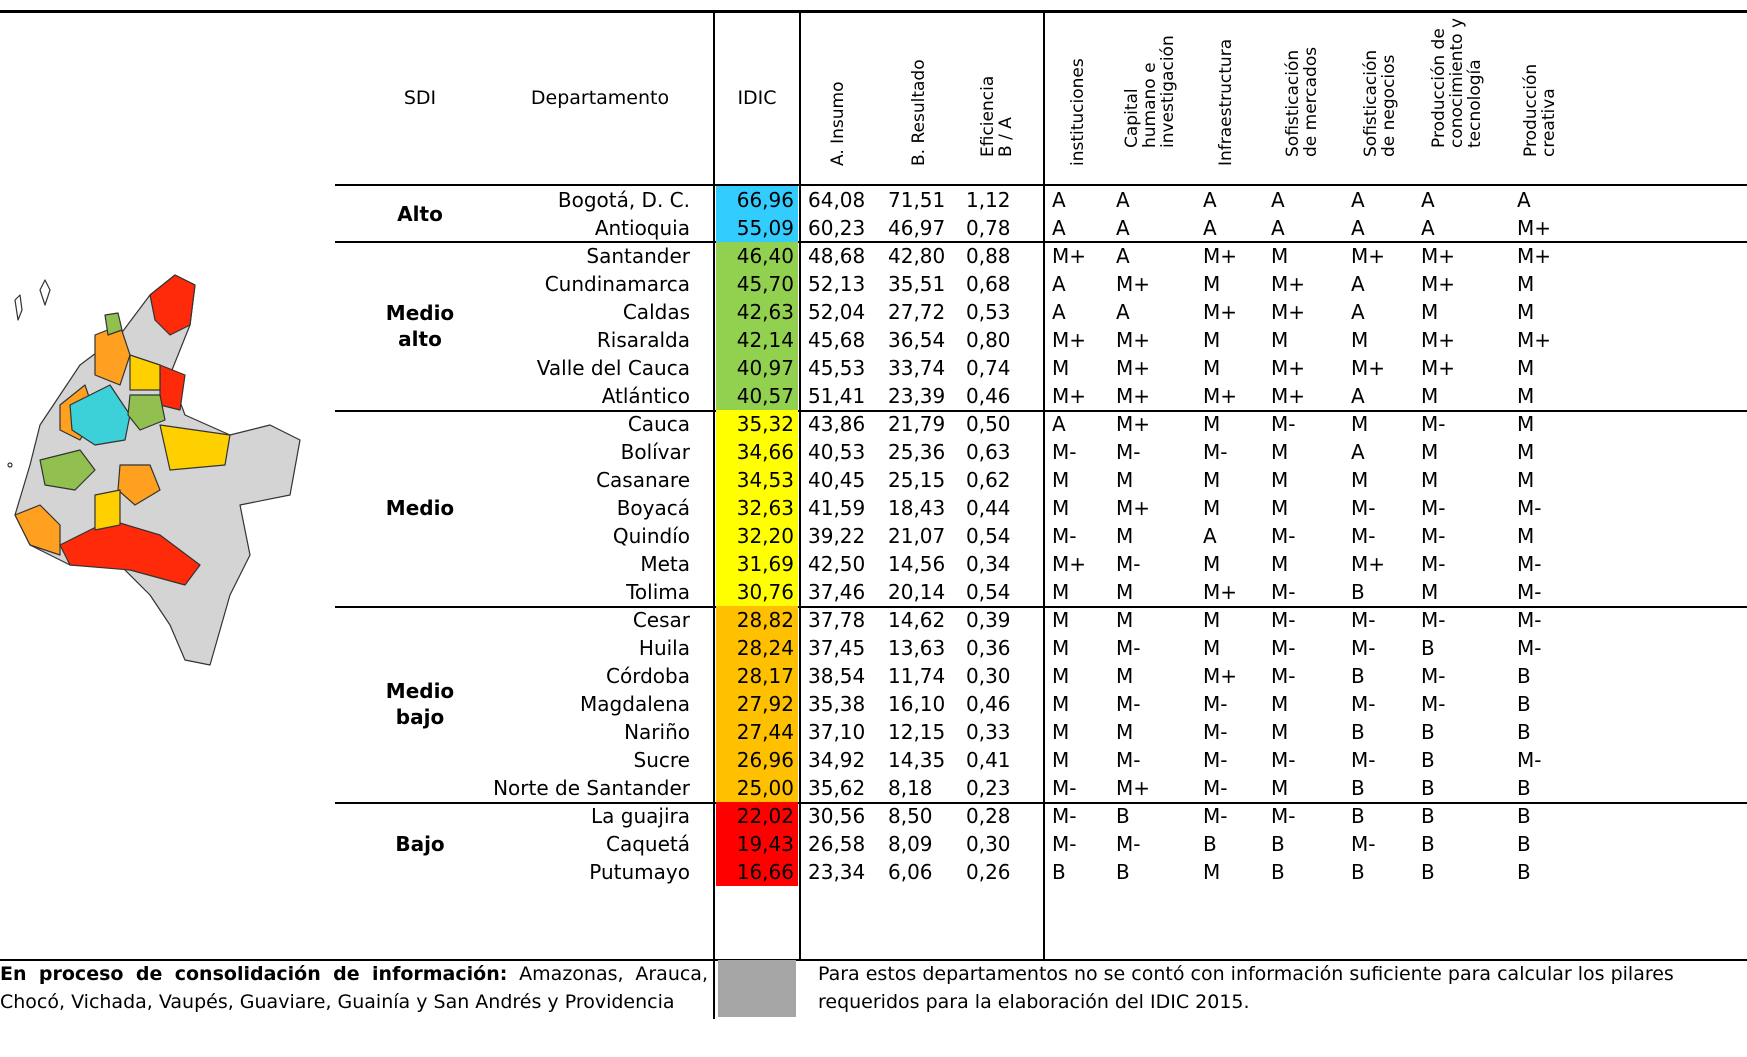 This screenshot has width=1747, height=1057. I want to click on insumo-cell: 40,45, so click(837, 480).